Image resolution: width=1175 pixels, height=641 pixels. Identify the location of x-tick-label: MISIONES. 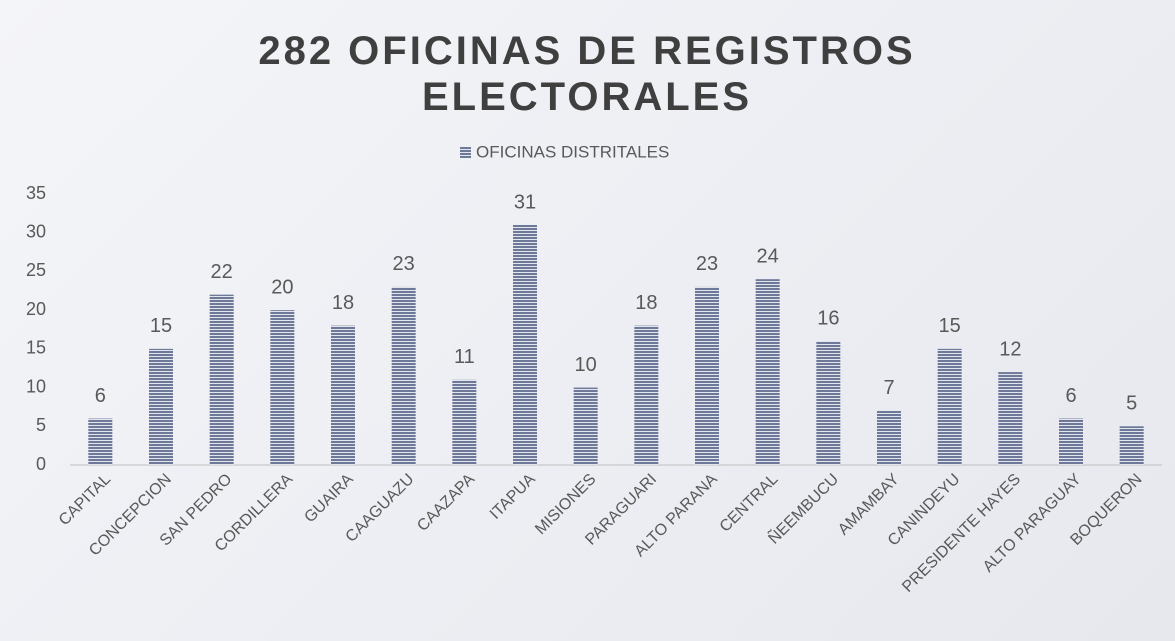
(565, 504).